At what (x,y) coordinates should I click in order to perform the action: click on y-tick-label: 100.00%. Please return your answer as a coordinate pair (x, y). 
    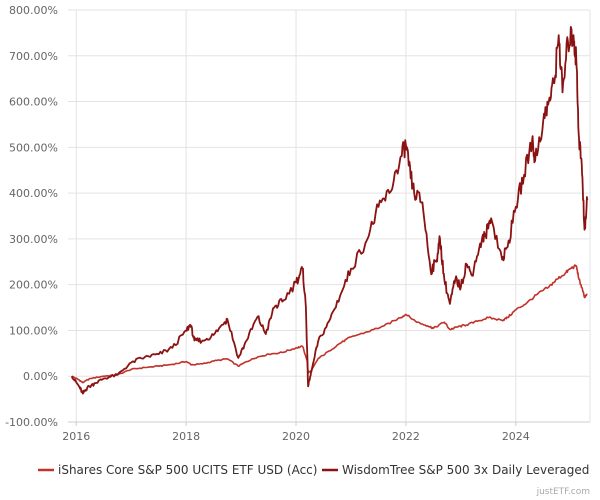
    Looking at the image, I should click on (33, 330).